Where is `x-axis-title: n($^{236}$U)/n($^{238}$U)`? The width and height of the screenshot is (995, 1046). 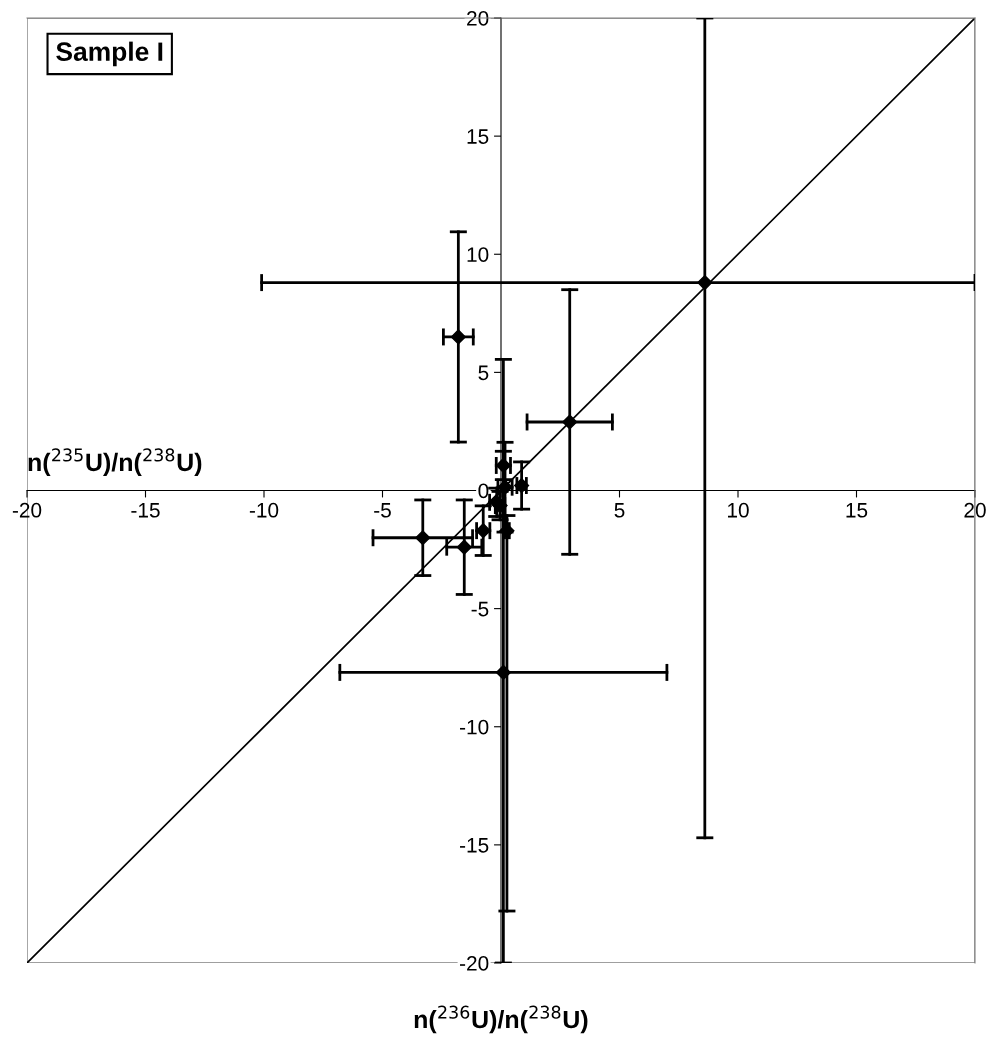
x-axis-title: n($^{236}$U)/n($^{238}$U) is located at coordinates (501, 1019).